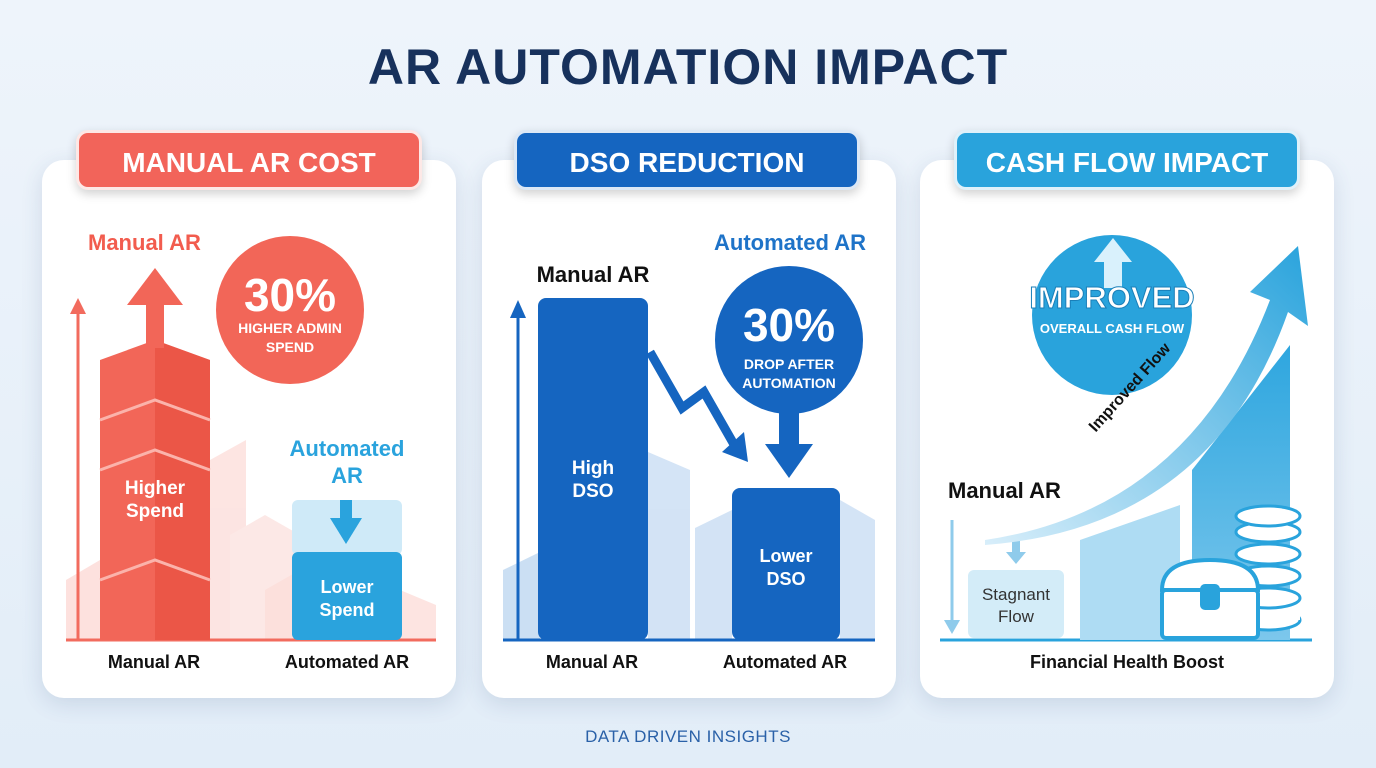  Describe the element at coordinates (290, 295) in the screenshot. I see `cost-stat-value: 30%` at that location.